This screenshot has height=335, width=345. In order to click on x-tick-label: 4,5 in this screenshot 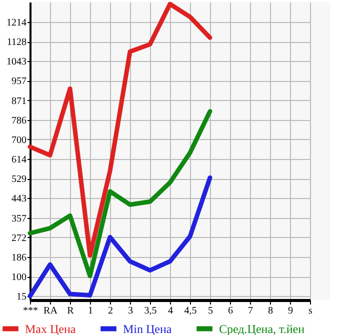, I will do `click(190, 311)`.